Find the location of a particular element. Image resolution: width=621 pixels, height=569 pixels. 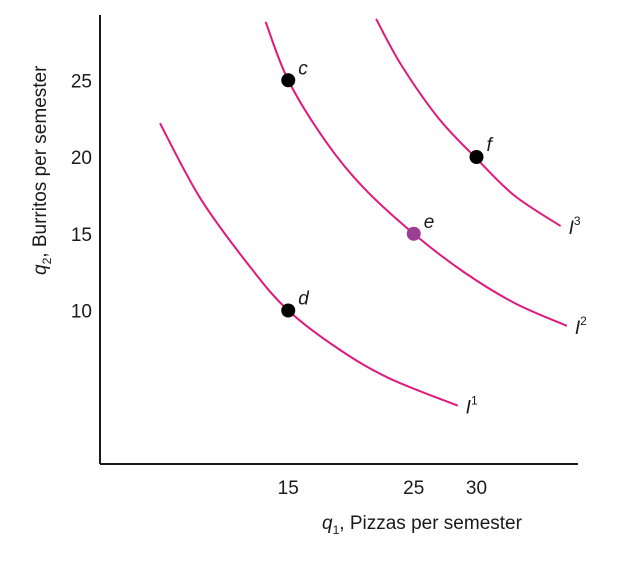

x-tick-label: 15 is located at coordinates (288, 488).